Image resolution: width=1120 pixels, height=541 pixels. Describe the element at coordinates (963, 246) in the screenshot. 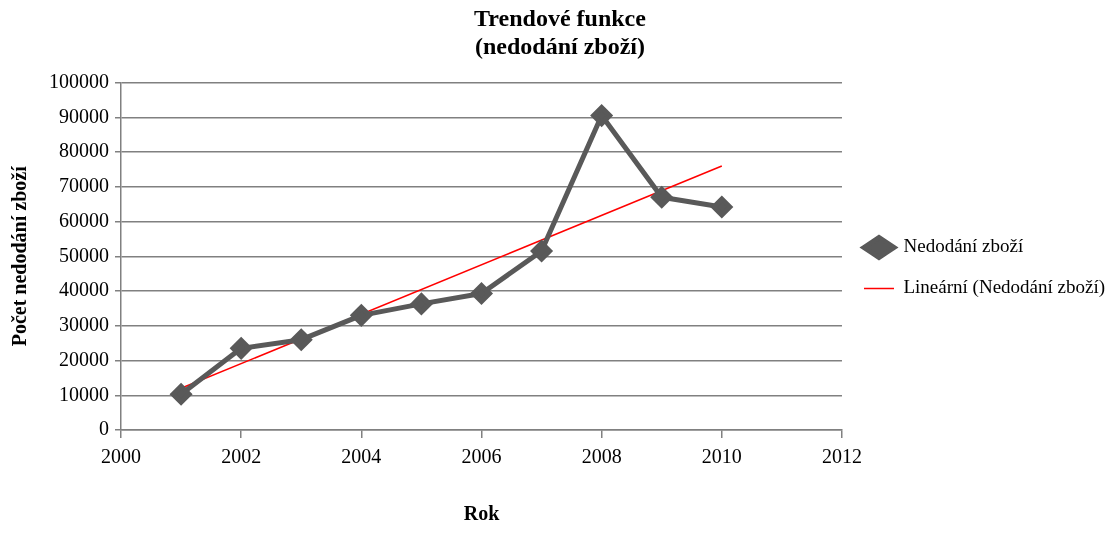

I see `legend-label: Nedodání zboží` at that location.